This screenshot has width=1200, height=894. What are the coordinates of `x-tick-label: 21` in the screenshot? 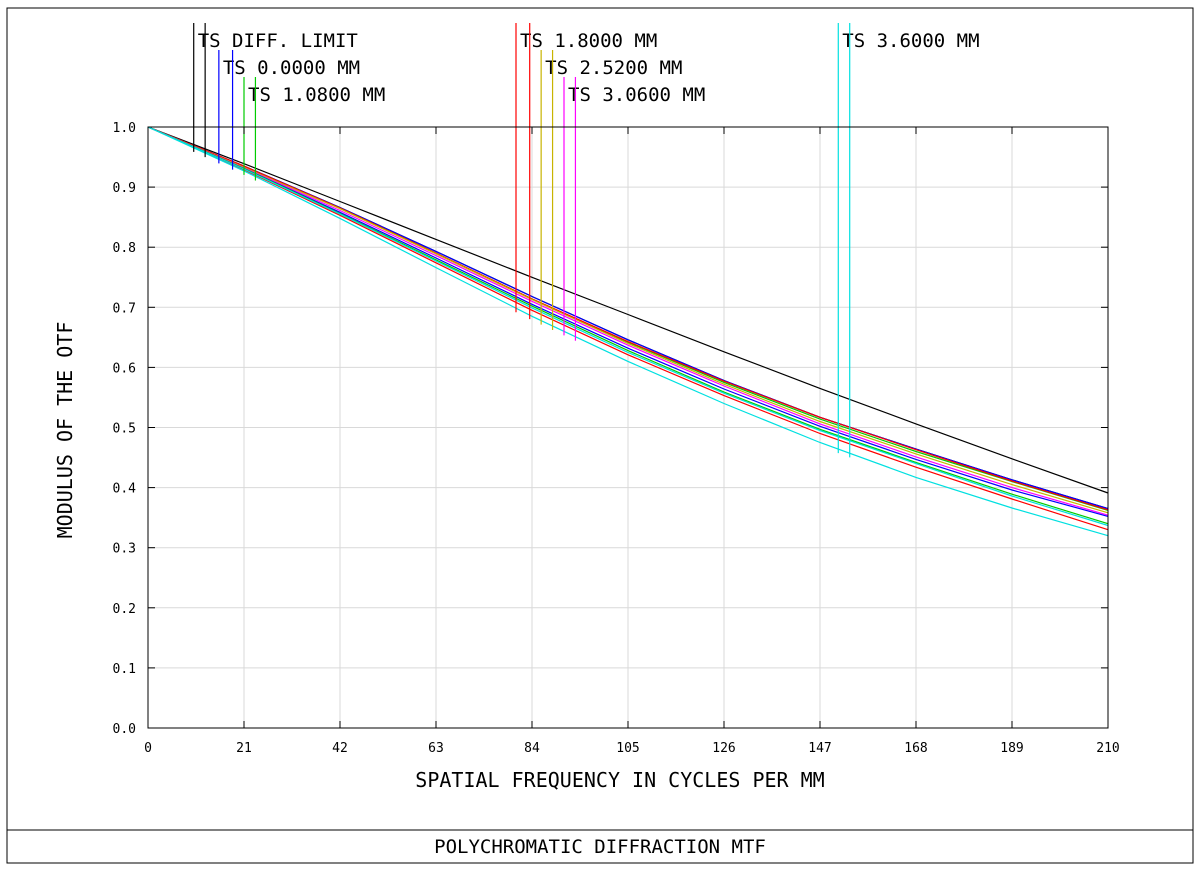 It's located at (244, 748).